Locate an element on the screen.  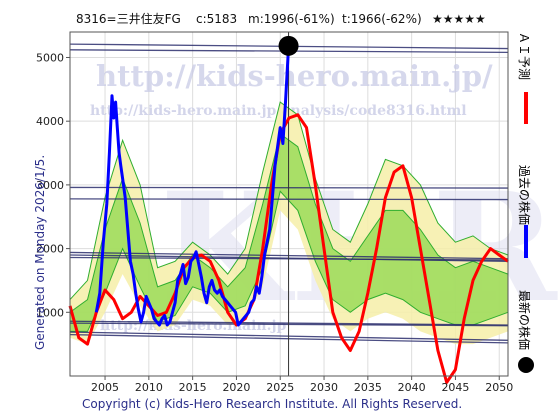
y-tick-label: 5000 is located at coordinates (50, 57).